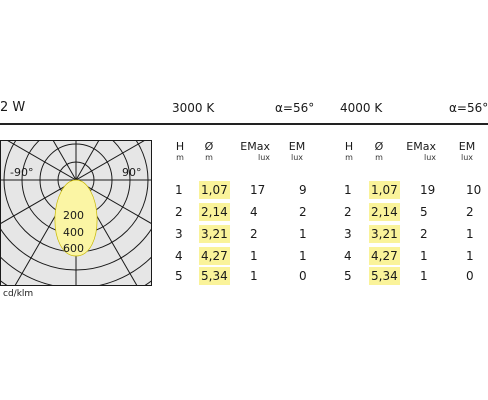 This screenshot has width=488, height=400. Describe the element at coordinates (379, 146) in the screenshot. I see `col-header-diameter-b-label: Ø` at that location.